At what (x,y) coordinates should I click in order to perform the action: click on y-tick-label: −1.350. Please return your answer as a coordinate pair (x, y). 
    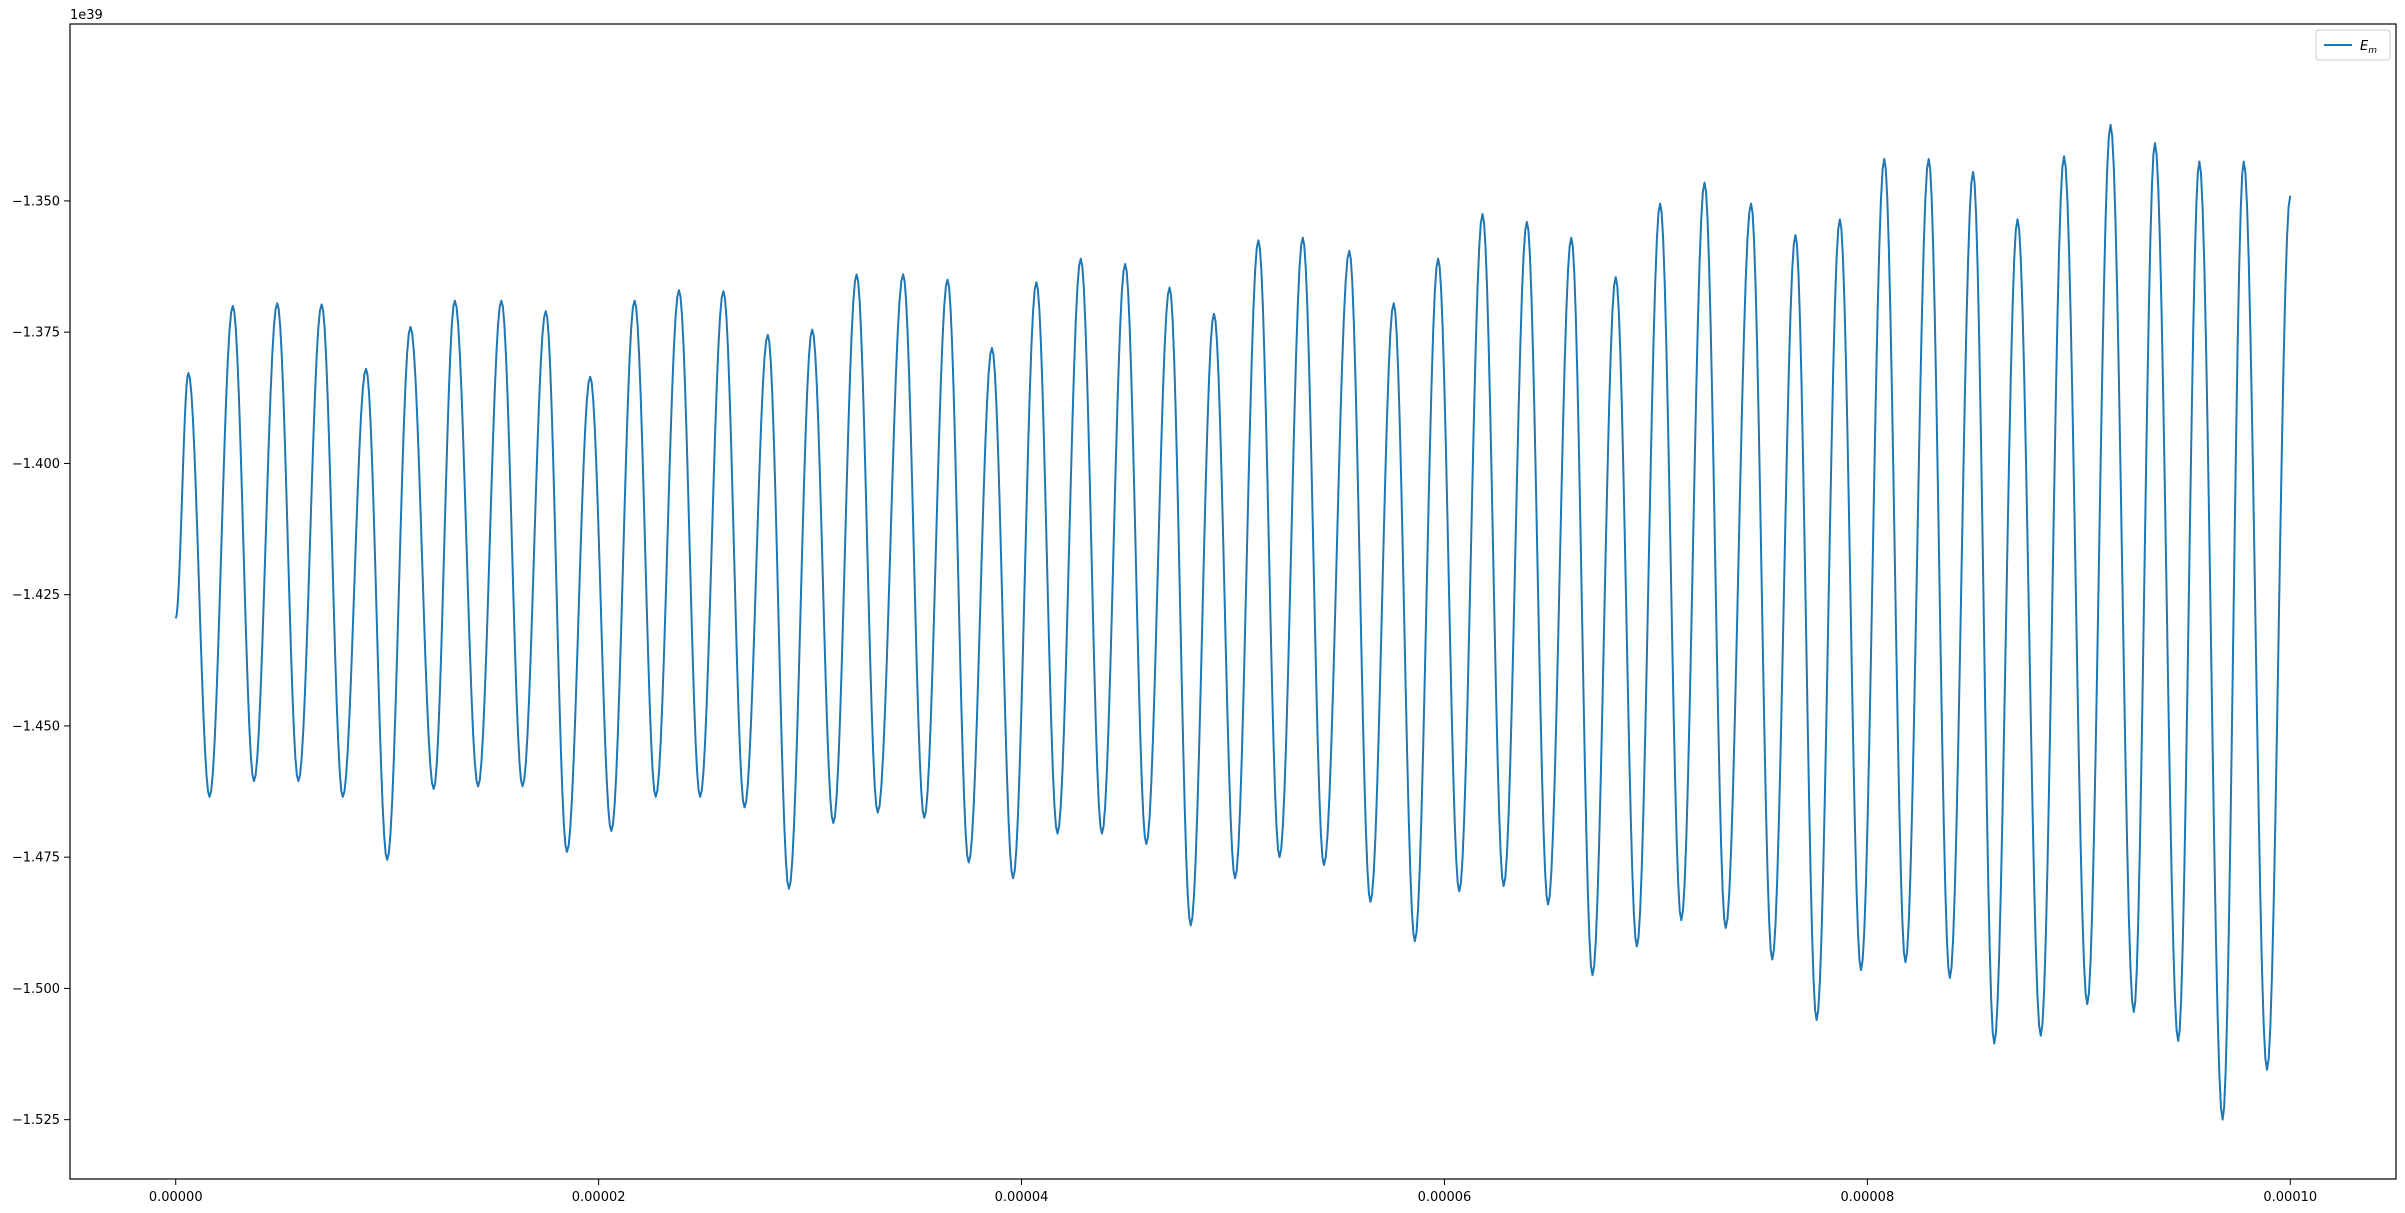
    Looking at the image, I should click on (36, 201).